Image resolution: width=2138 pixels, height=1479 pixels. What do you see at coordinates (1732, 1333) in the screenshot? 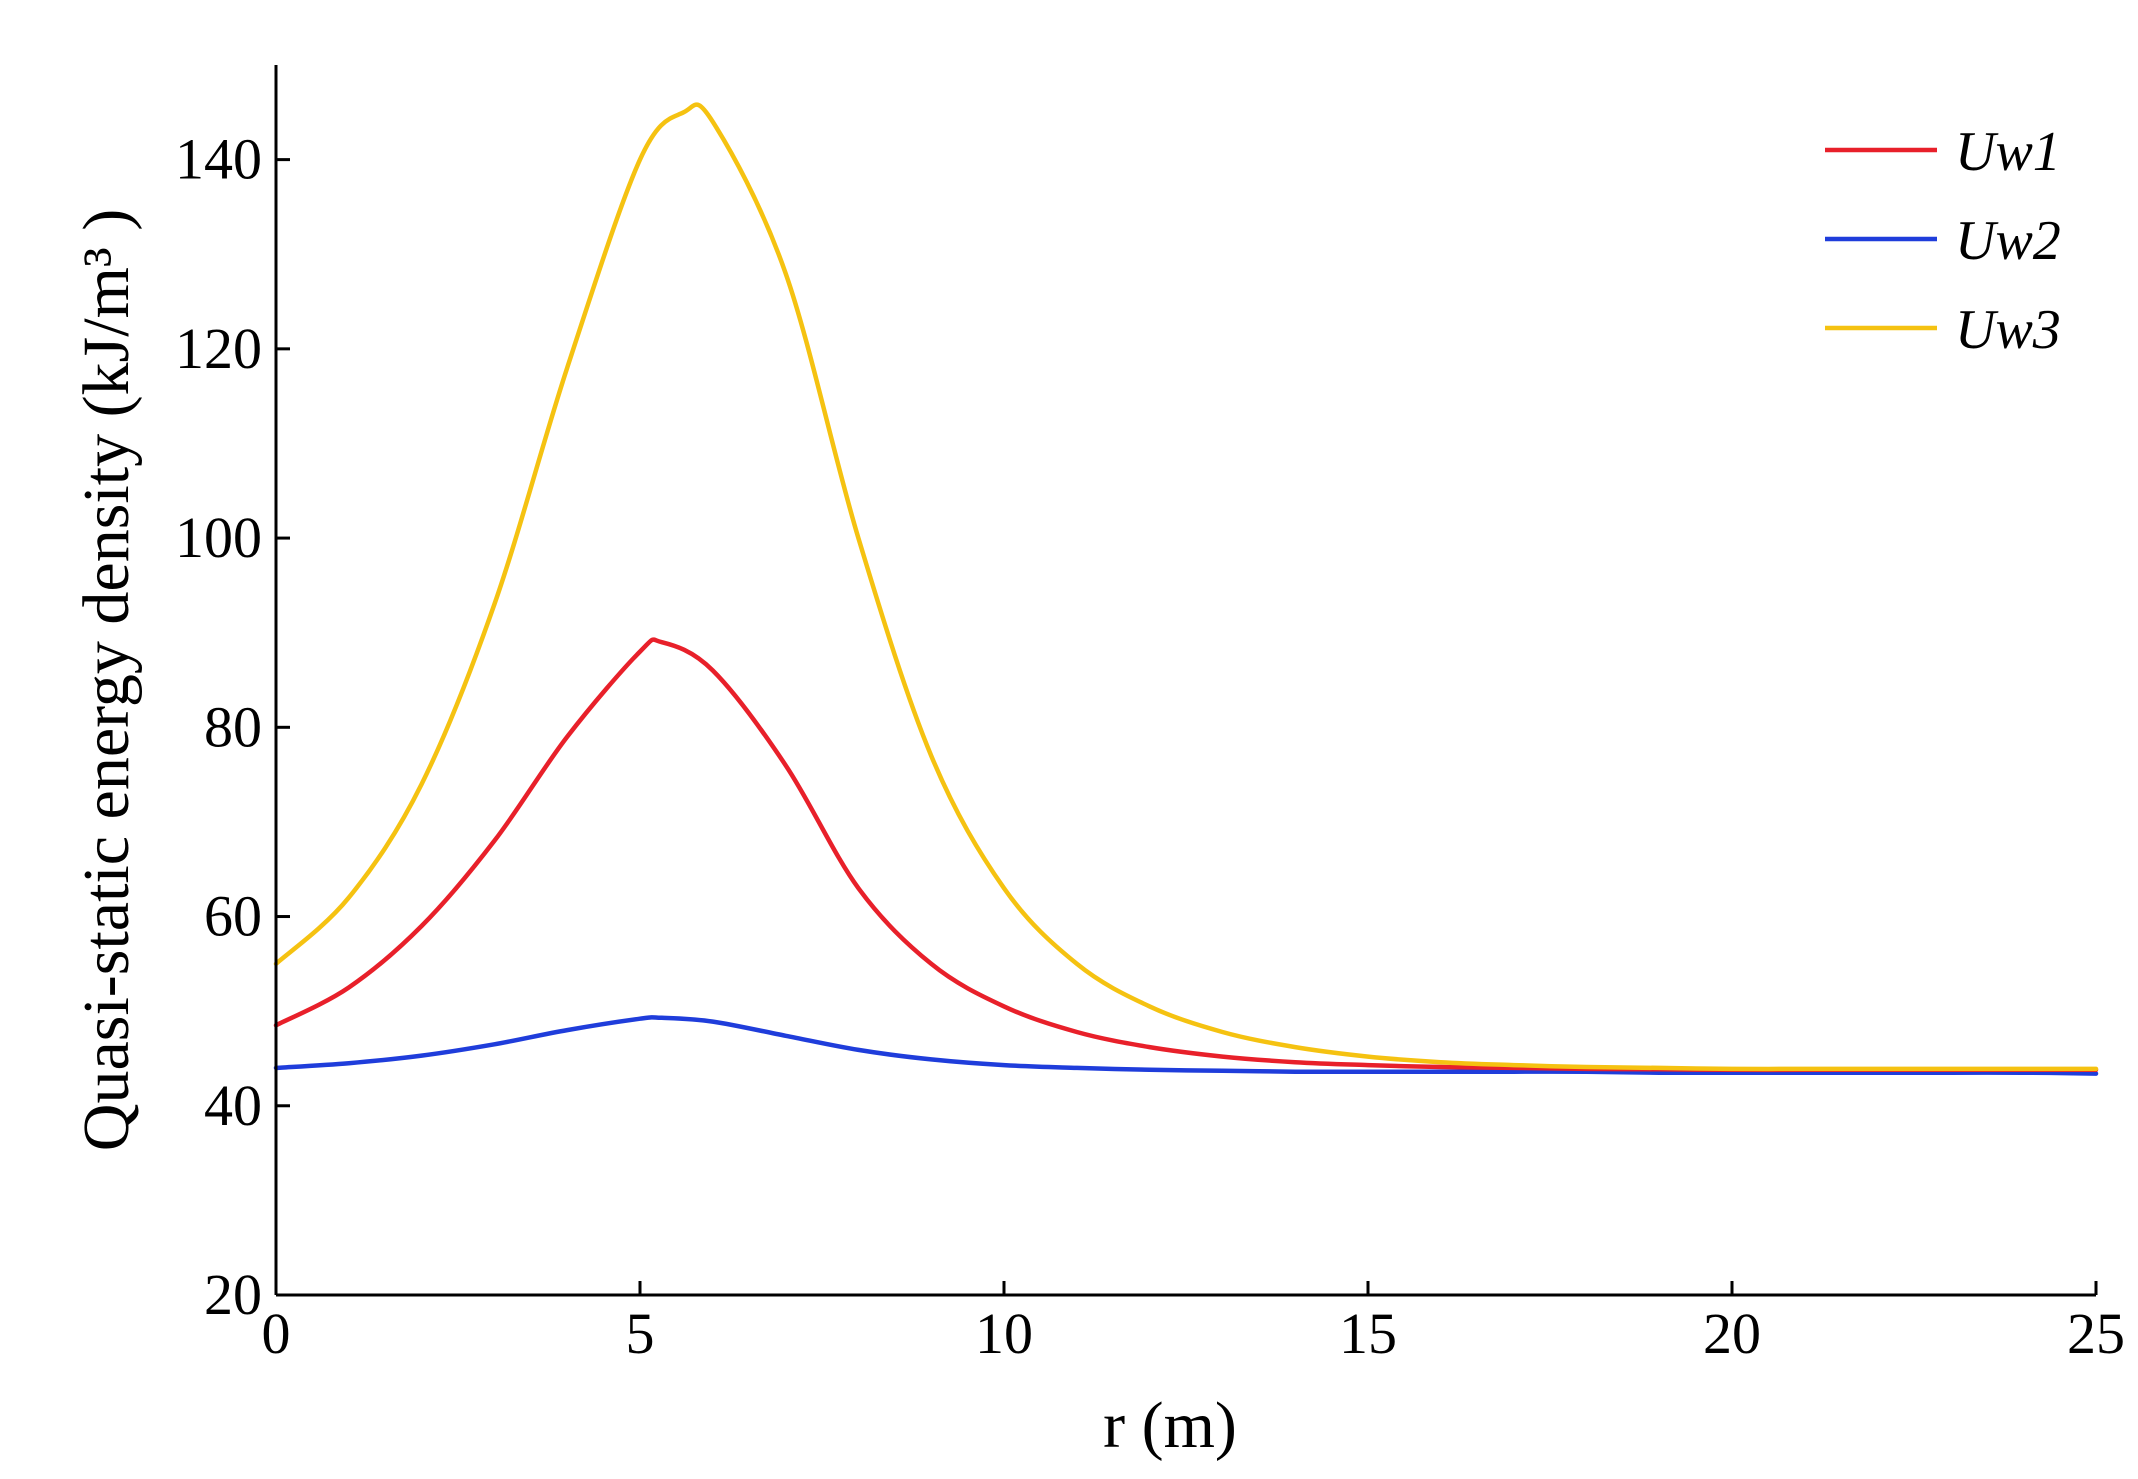
I see `x-tick-label: 20` at bounding box center [1732, 1333].